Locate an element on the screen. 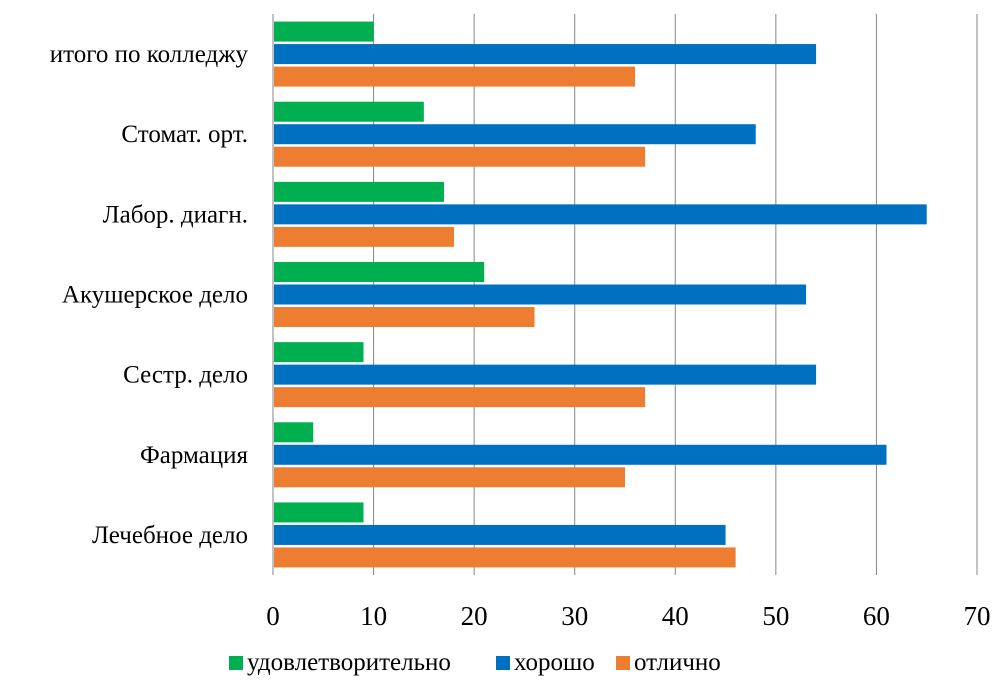 The width and height of the screenshot is (995, 692). bar-хорошо-4 is located at coordinates (600, 214).